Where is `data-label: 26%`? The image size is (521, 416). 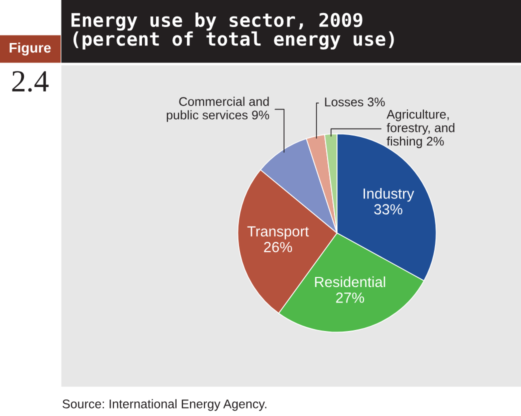
data-label: 26% is located at coordinates (278, 247).